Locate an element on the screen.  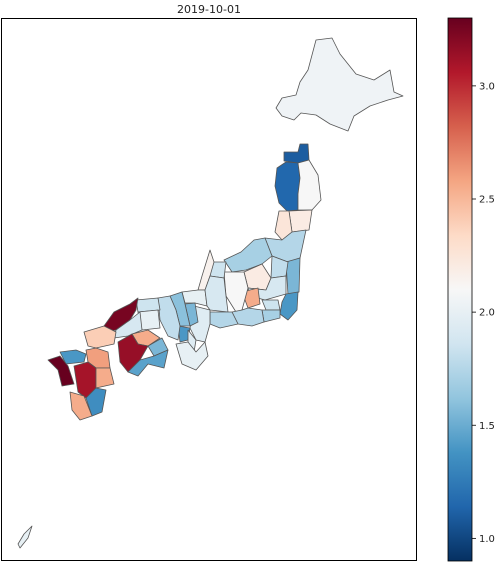
region-kochi is located at coordinates (148, 363).